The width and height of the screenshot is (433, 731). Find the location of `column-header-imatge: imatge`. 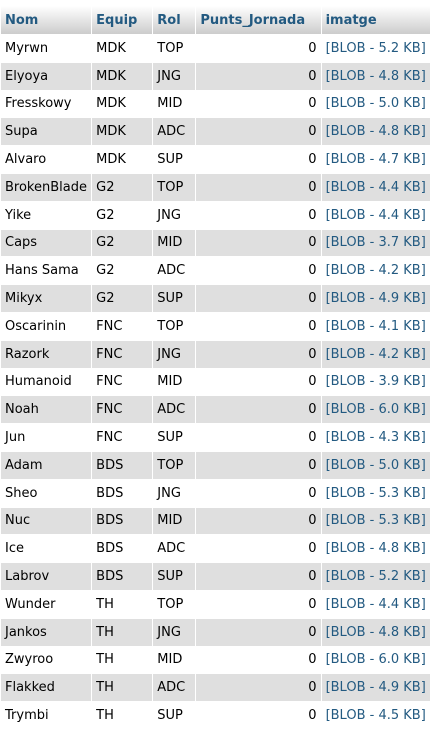

column-header-imatge: imatge is located at coordinates (375, 20).